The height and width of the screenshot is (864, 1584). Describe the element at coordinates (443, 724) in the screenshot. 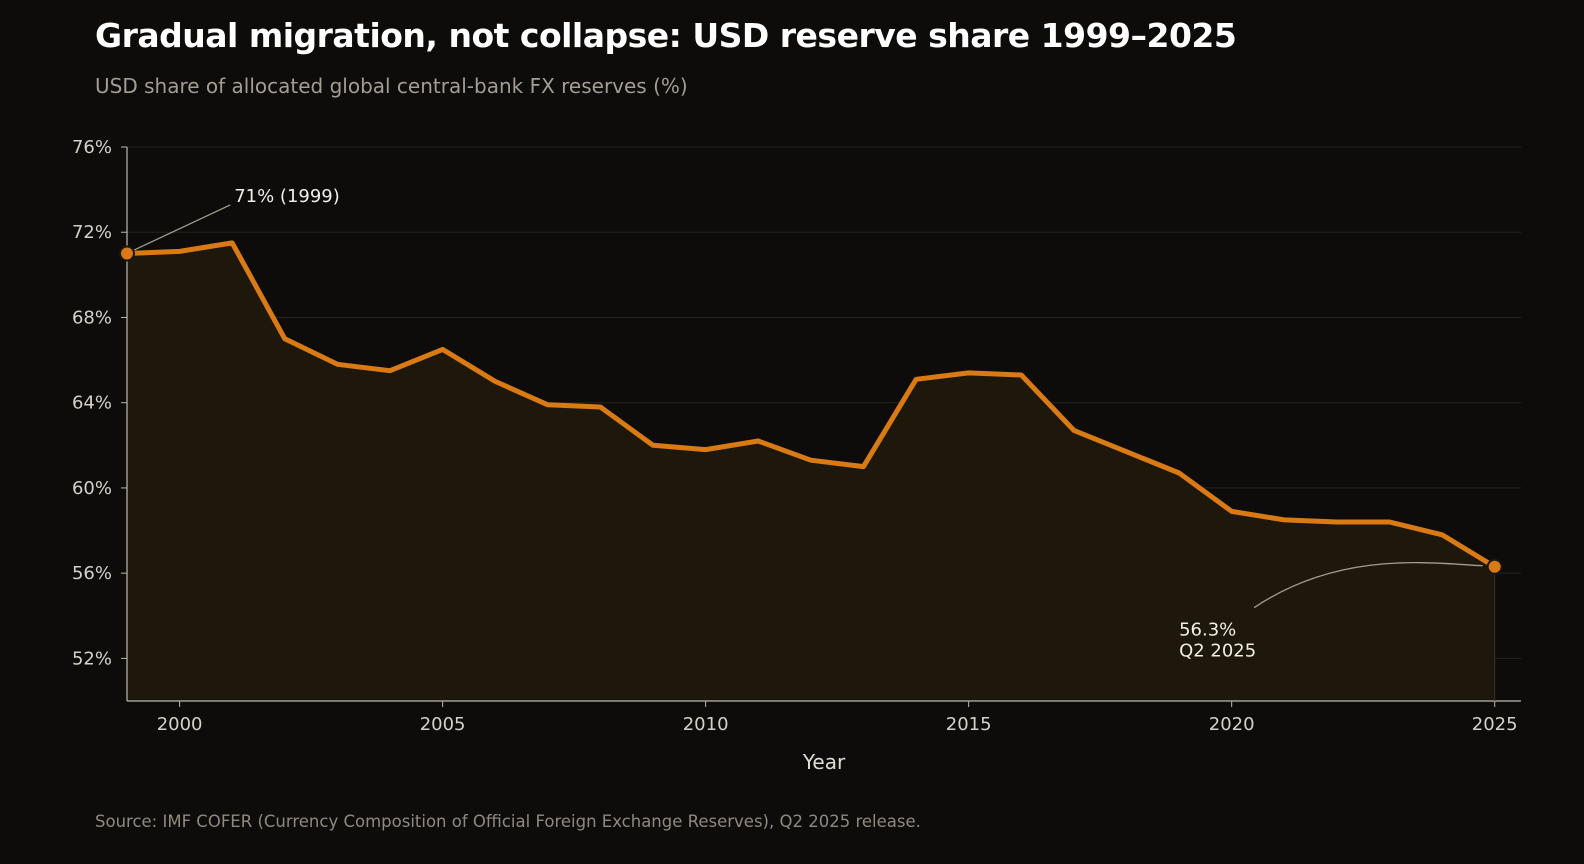

I see `x-tick-label: 2005` at that location.